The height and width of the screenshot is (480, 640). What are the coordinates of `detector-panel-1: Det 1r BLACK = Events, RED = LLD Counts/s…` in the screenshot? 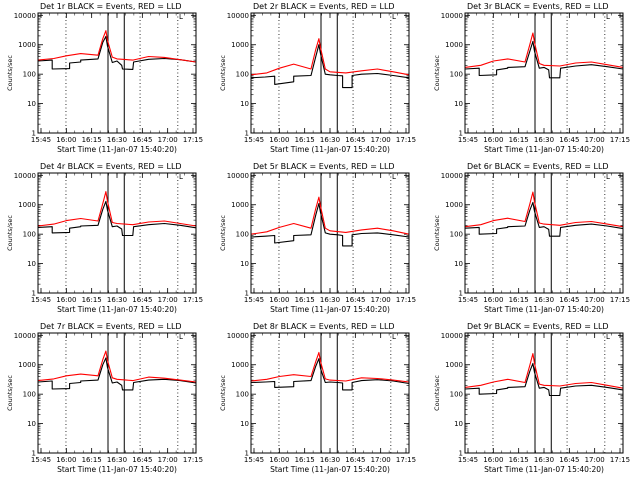 It's located at (104, 78).